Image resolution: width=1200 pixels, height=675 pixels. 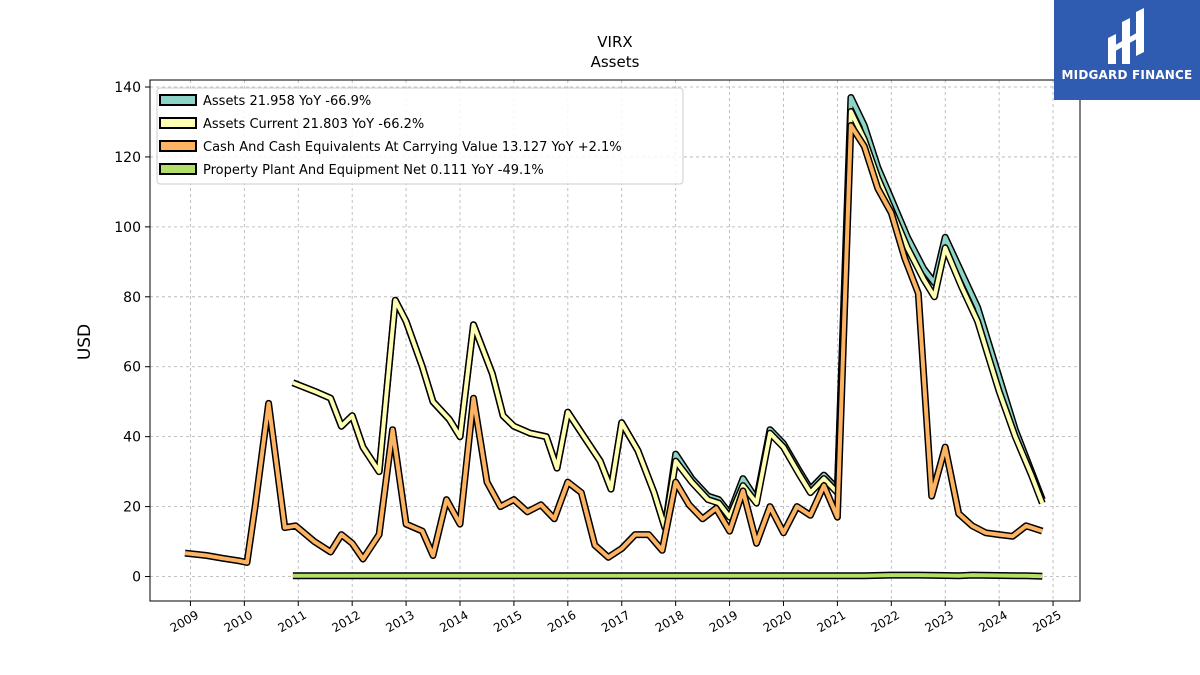 What do you see at coordinates (561, 621) in the screenshot?
I see `x-tick-label: 2016` at bounding box center [561, 621].